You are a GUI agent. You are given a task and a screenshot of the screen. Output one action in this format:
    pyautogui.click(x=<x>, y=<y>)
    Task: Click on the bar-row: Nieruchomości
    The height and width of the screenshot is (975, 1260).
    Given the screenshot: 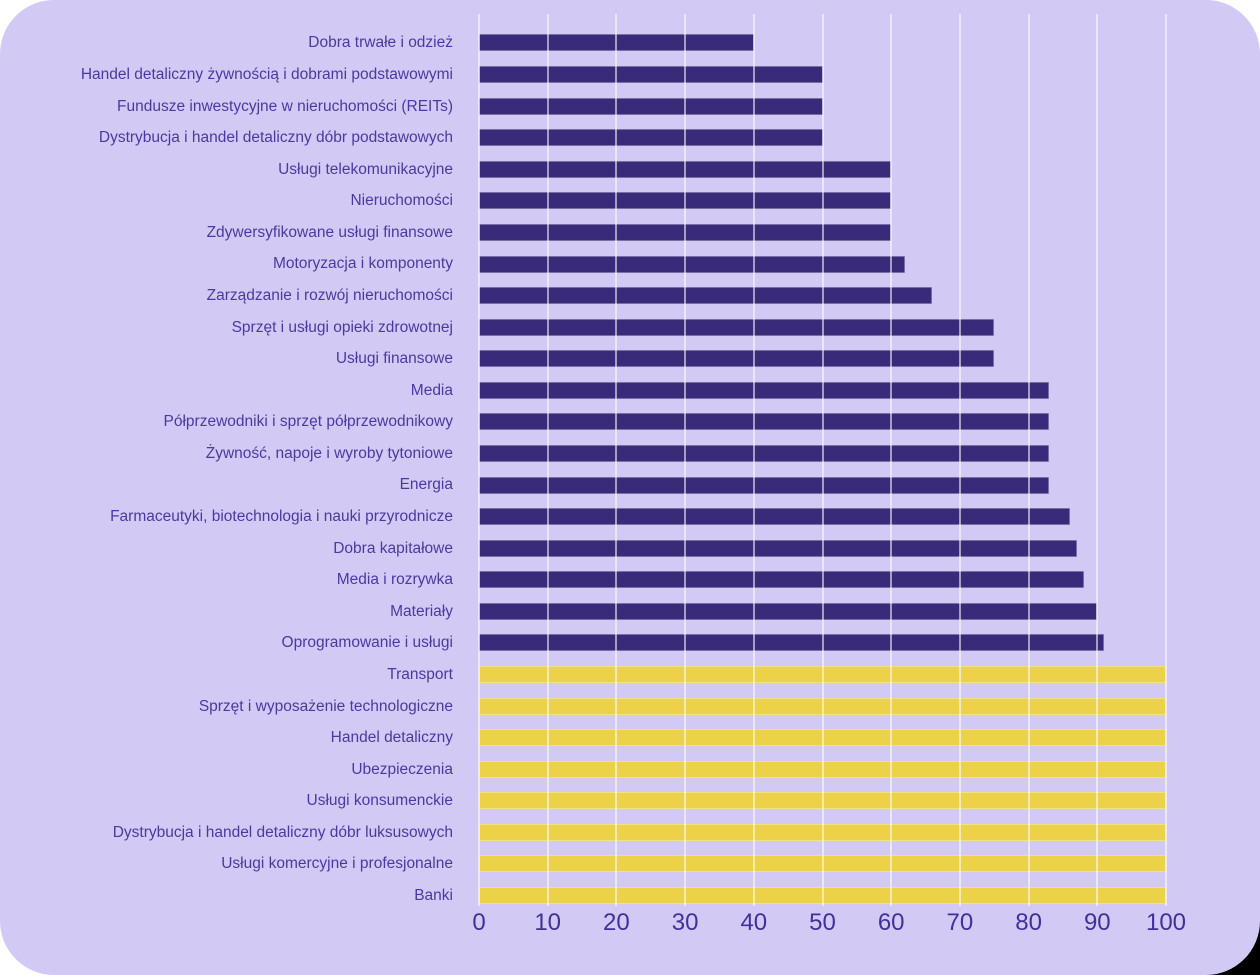 What is the action you would take?
    pyautogui.click(x=630, y=201)
    